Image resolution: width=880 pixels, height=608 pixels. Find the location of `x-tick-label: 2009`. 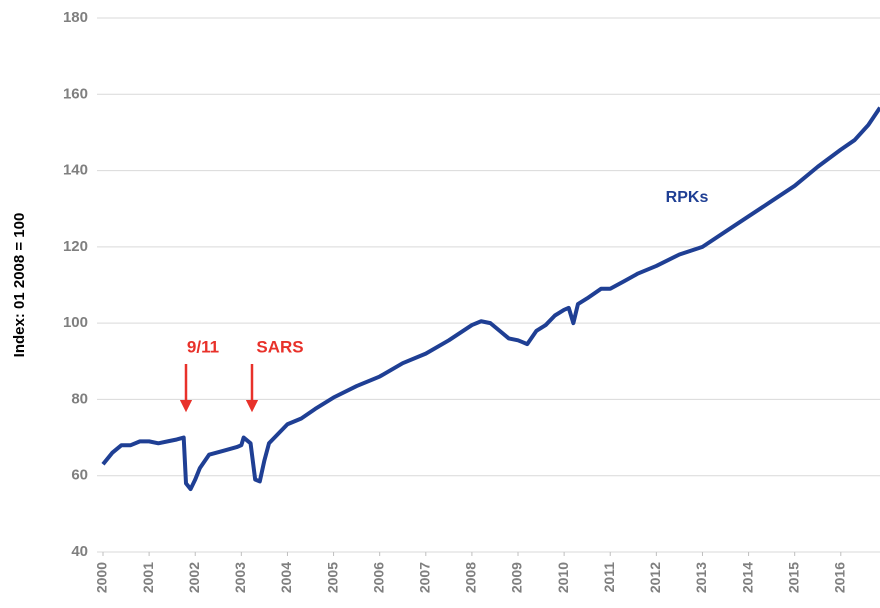

x-tick-label: 2009 is located at coordinates (517, 577).